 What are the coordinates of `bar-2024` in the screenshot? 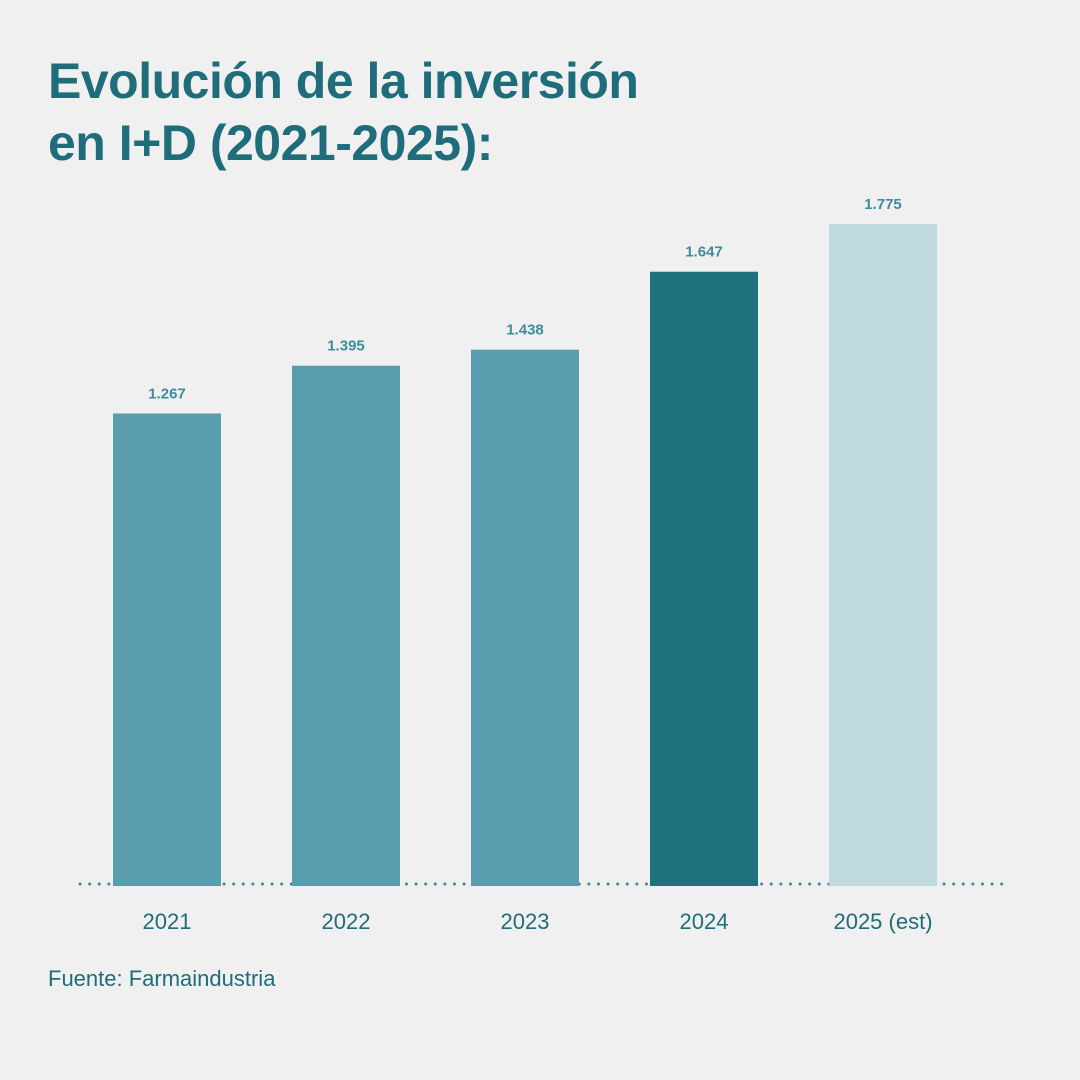 It's located at (704, 578).